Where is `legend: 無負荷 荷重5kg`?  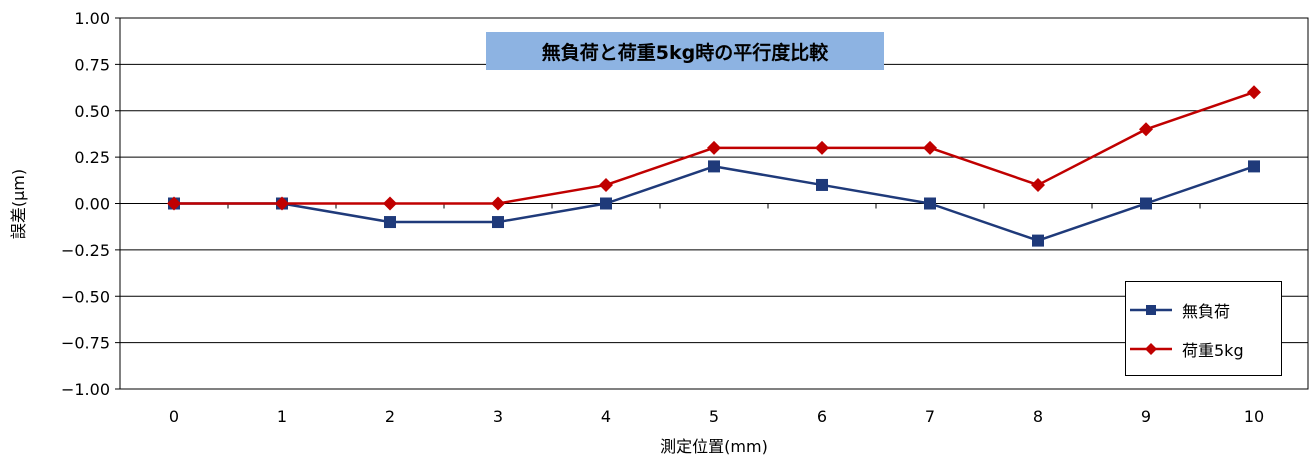
legend: 無負荷 荷重5kg is located at coordinates (1203, 328).